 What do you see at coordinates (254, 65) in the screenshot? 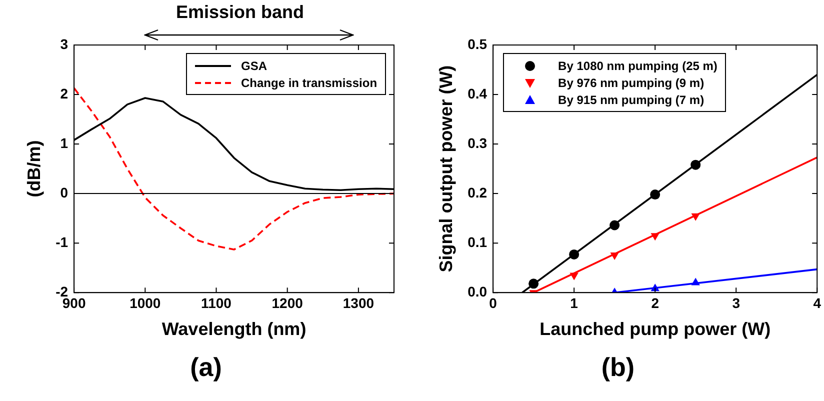
I see `legend-label: GSA` at bounding box center [254, 65].